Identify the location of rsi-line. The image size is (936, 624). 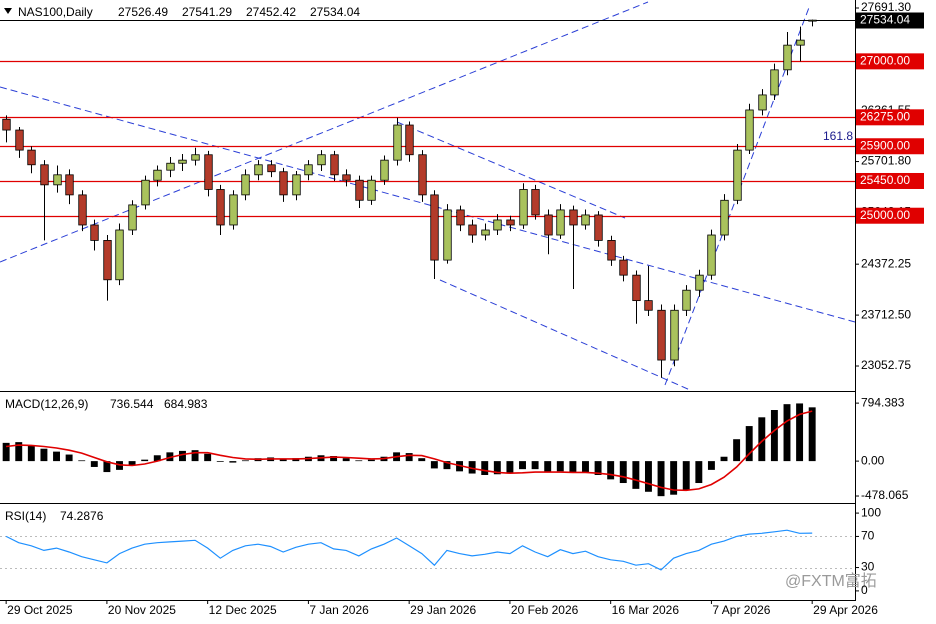
(409, 550).